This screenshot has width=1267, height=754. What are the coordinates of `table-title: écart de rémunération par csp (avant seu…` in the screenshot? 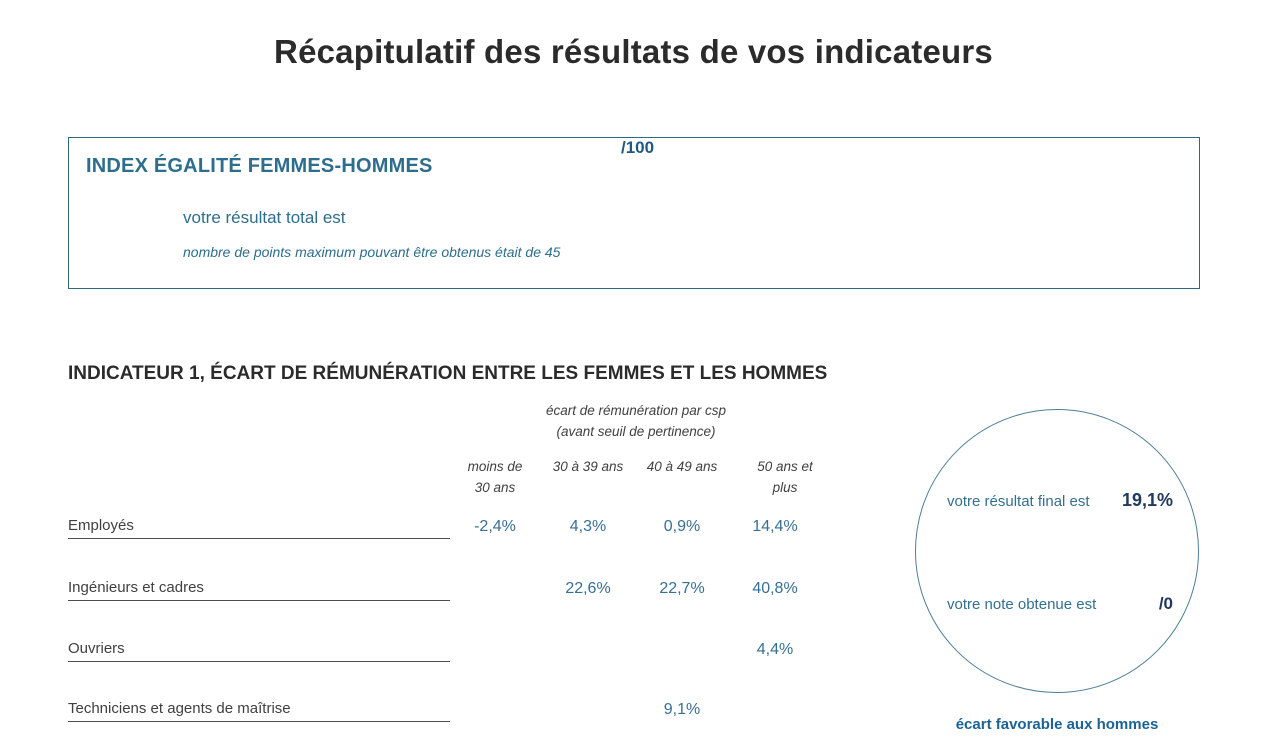 It's located at (636, 423).